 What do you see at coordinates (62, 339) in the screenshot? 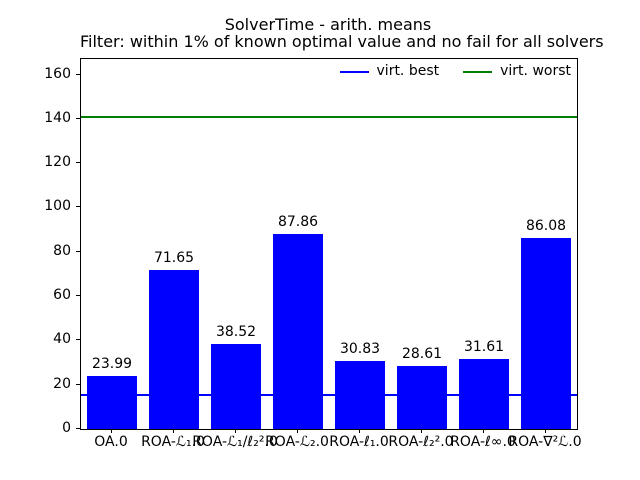
I see `y-tick-label: 40` at bounding box center [62, 339].